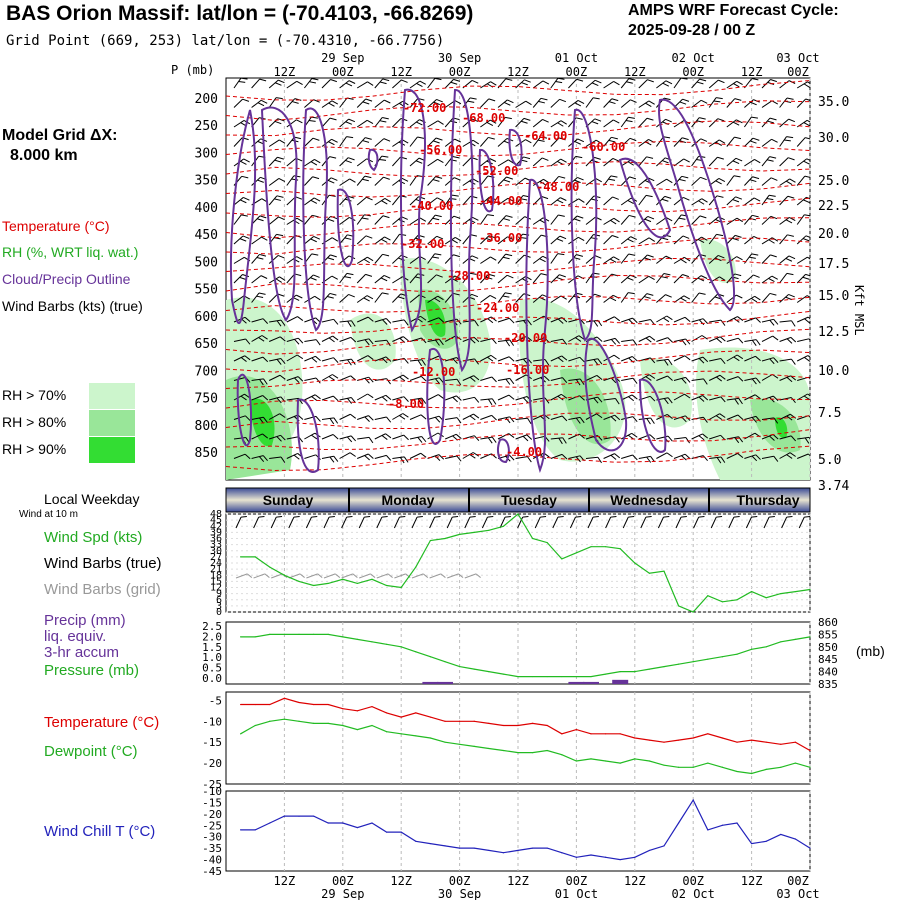 The image size is (900, 900). I want to click on temp-tick-label: -10, so click(212, 721).